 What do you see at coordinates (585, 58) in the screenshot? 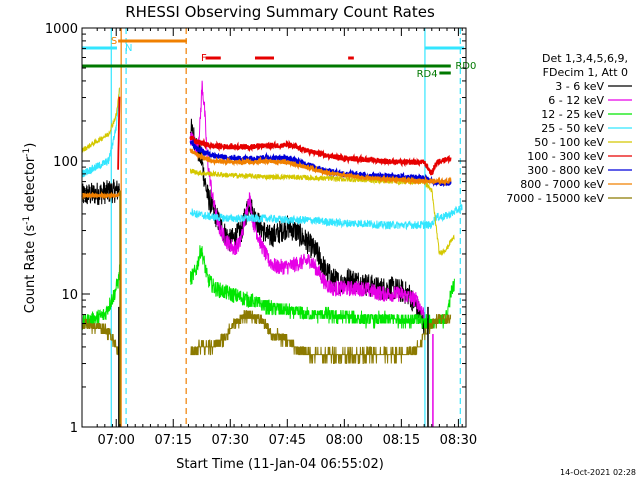
I see `legend-header: Det 1,3,4,5,6,9,` at bounding box center [585, 58].